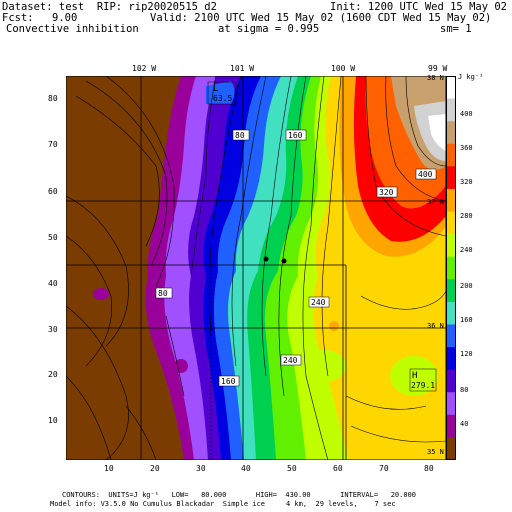  Describe the element at coordinates (201, 468) in the screenshot. I see `x-tick-30: 30` at that location.